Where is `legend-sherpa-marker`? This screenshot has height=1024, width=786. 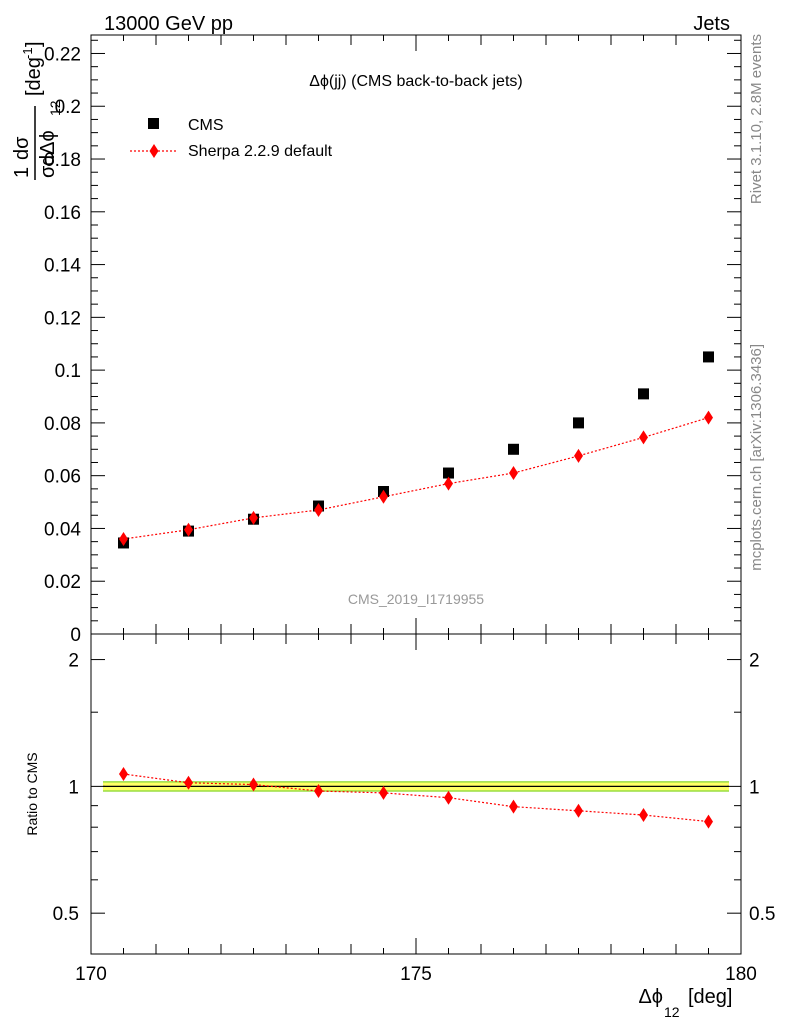 legend-sherpa-marker is located at coordinates (154, 151).